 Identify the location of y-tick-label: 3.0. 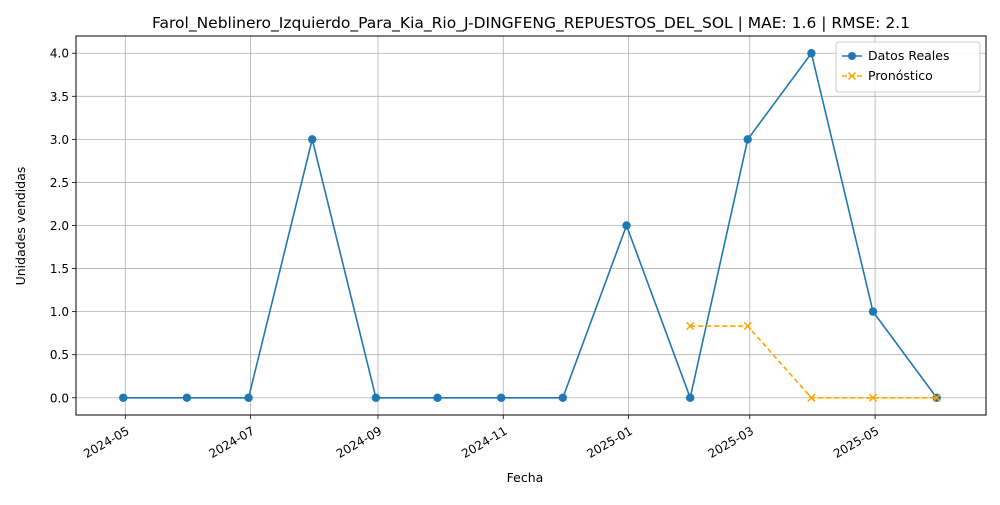
(59, 140).